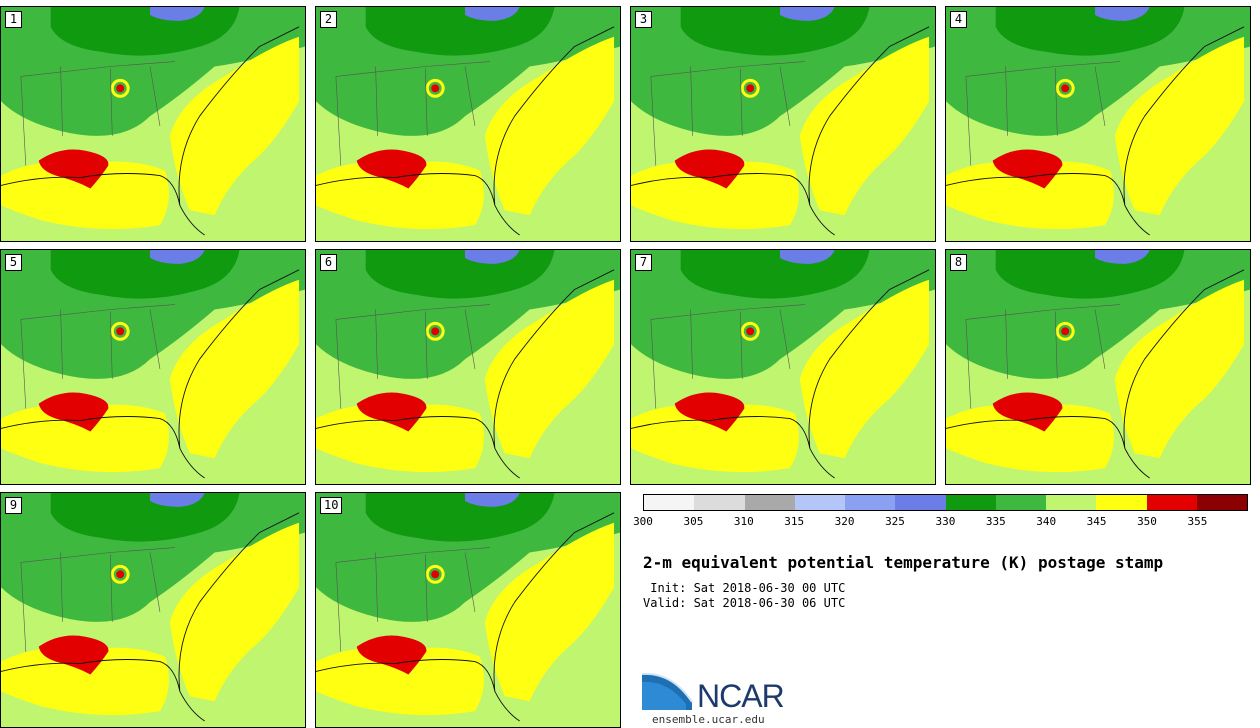 The height and width of the screenshot is (728, 1260). I want to click on member-number: 9, so click(13, 505).